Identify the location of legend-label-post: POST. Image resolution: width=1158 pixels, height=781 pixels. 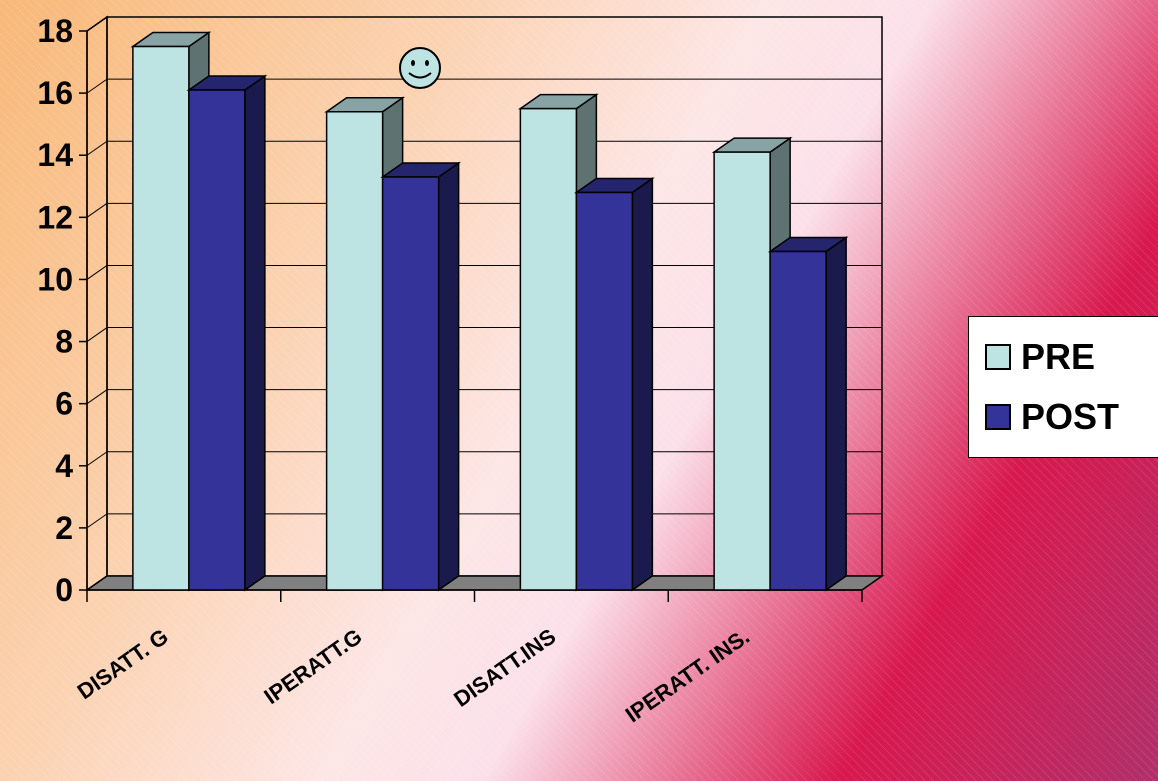
(1070, 416).